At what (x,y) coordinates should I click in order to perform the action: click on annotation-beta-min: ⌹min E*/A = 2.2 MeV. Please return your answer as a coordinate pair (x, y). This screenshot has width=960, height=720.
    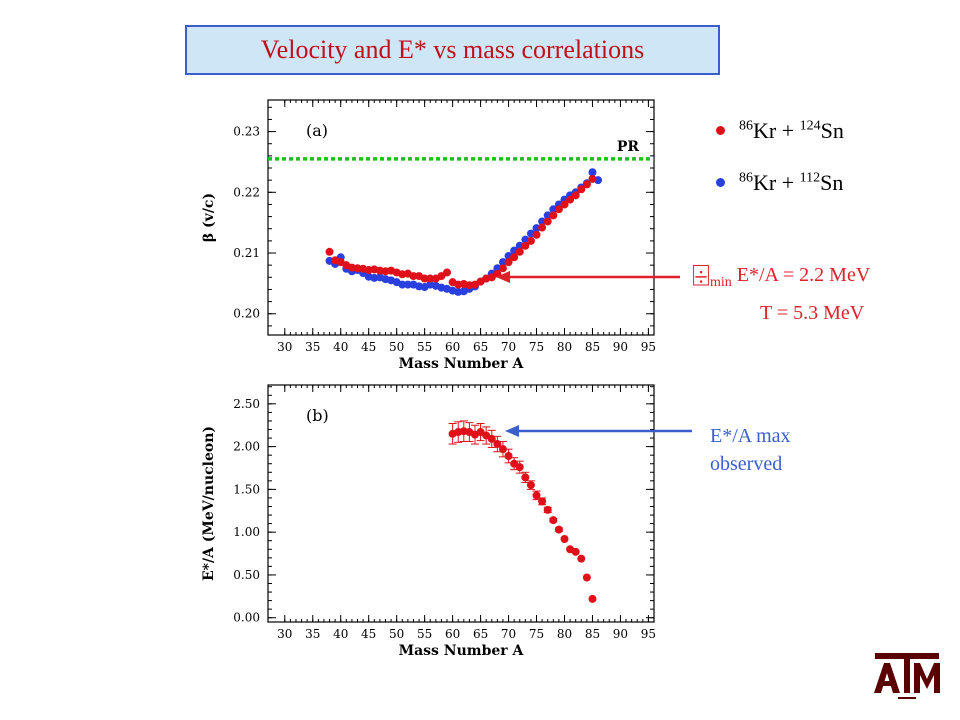
    Looking at the image, I should click on (781, 277).